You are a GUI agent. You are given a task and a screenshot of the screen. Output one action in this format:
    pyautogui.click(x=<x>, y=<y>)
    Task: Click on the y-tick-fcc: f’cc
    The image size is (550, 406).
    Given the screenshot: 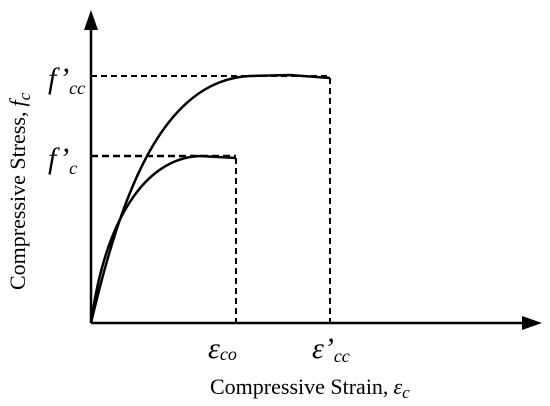 What is the action you would take?
    pyautogui.click(x=66, y=80)
    